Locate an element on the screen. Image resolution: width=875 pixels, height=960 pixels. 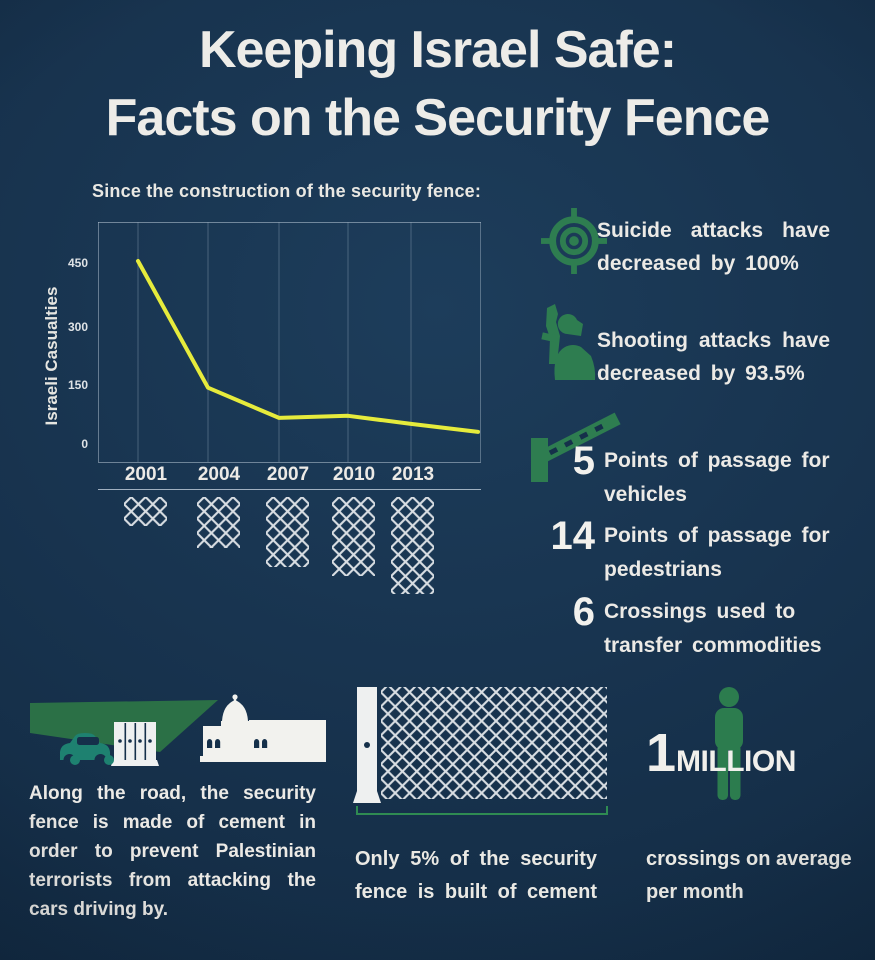
cement-wall-icon is located at coordinates (135, 744).